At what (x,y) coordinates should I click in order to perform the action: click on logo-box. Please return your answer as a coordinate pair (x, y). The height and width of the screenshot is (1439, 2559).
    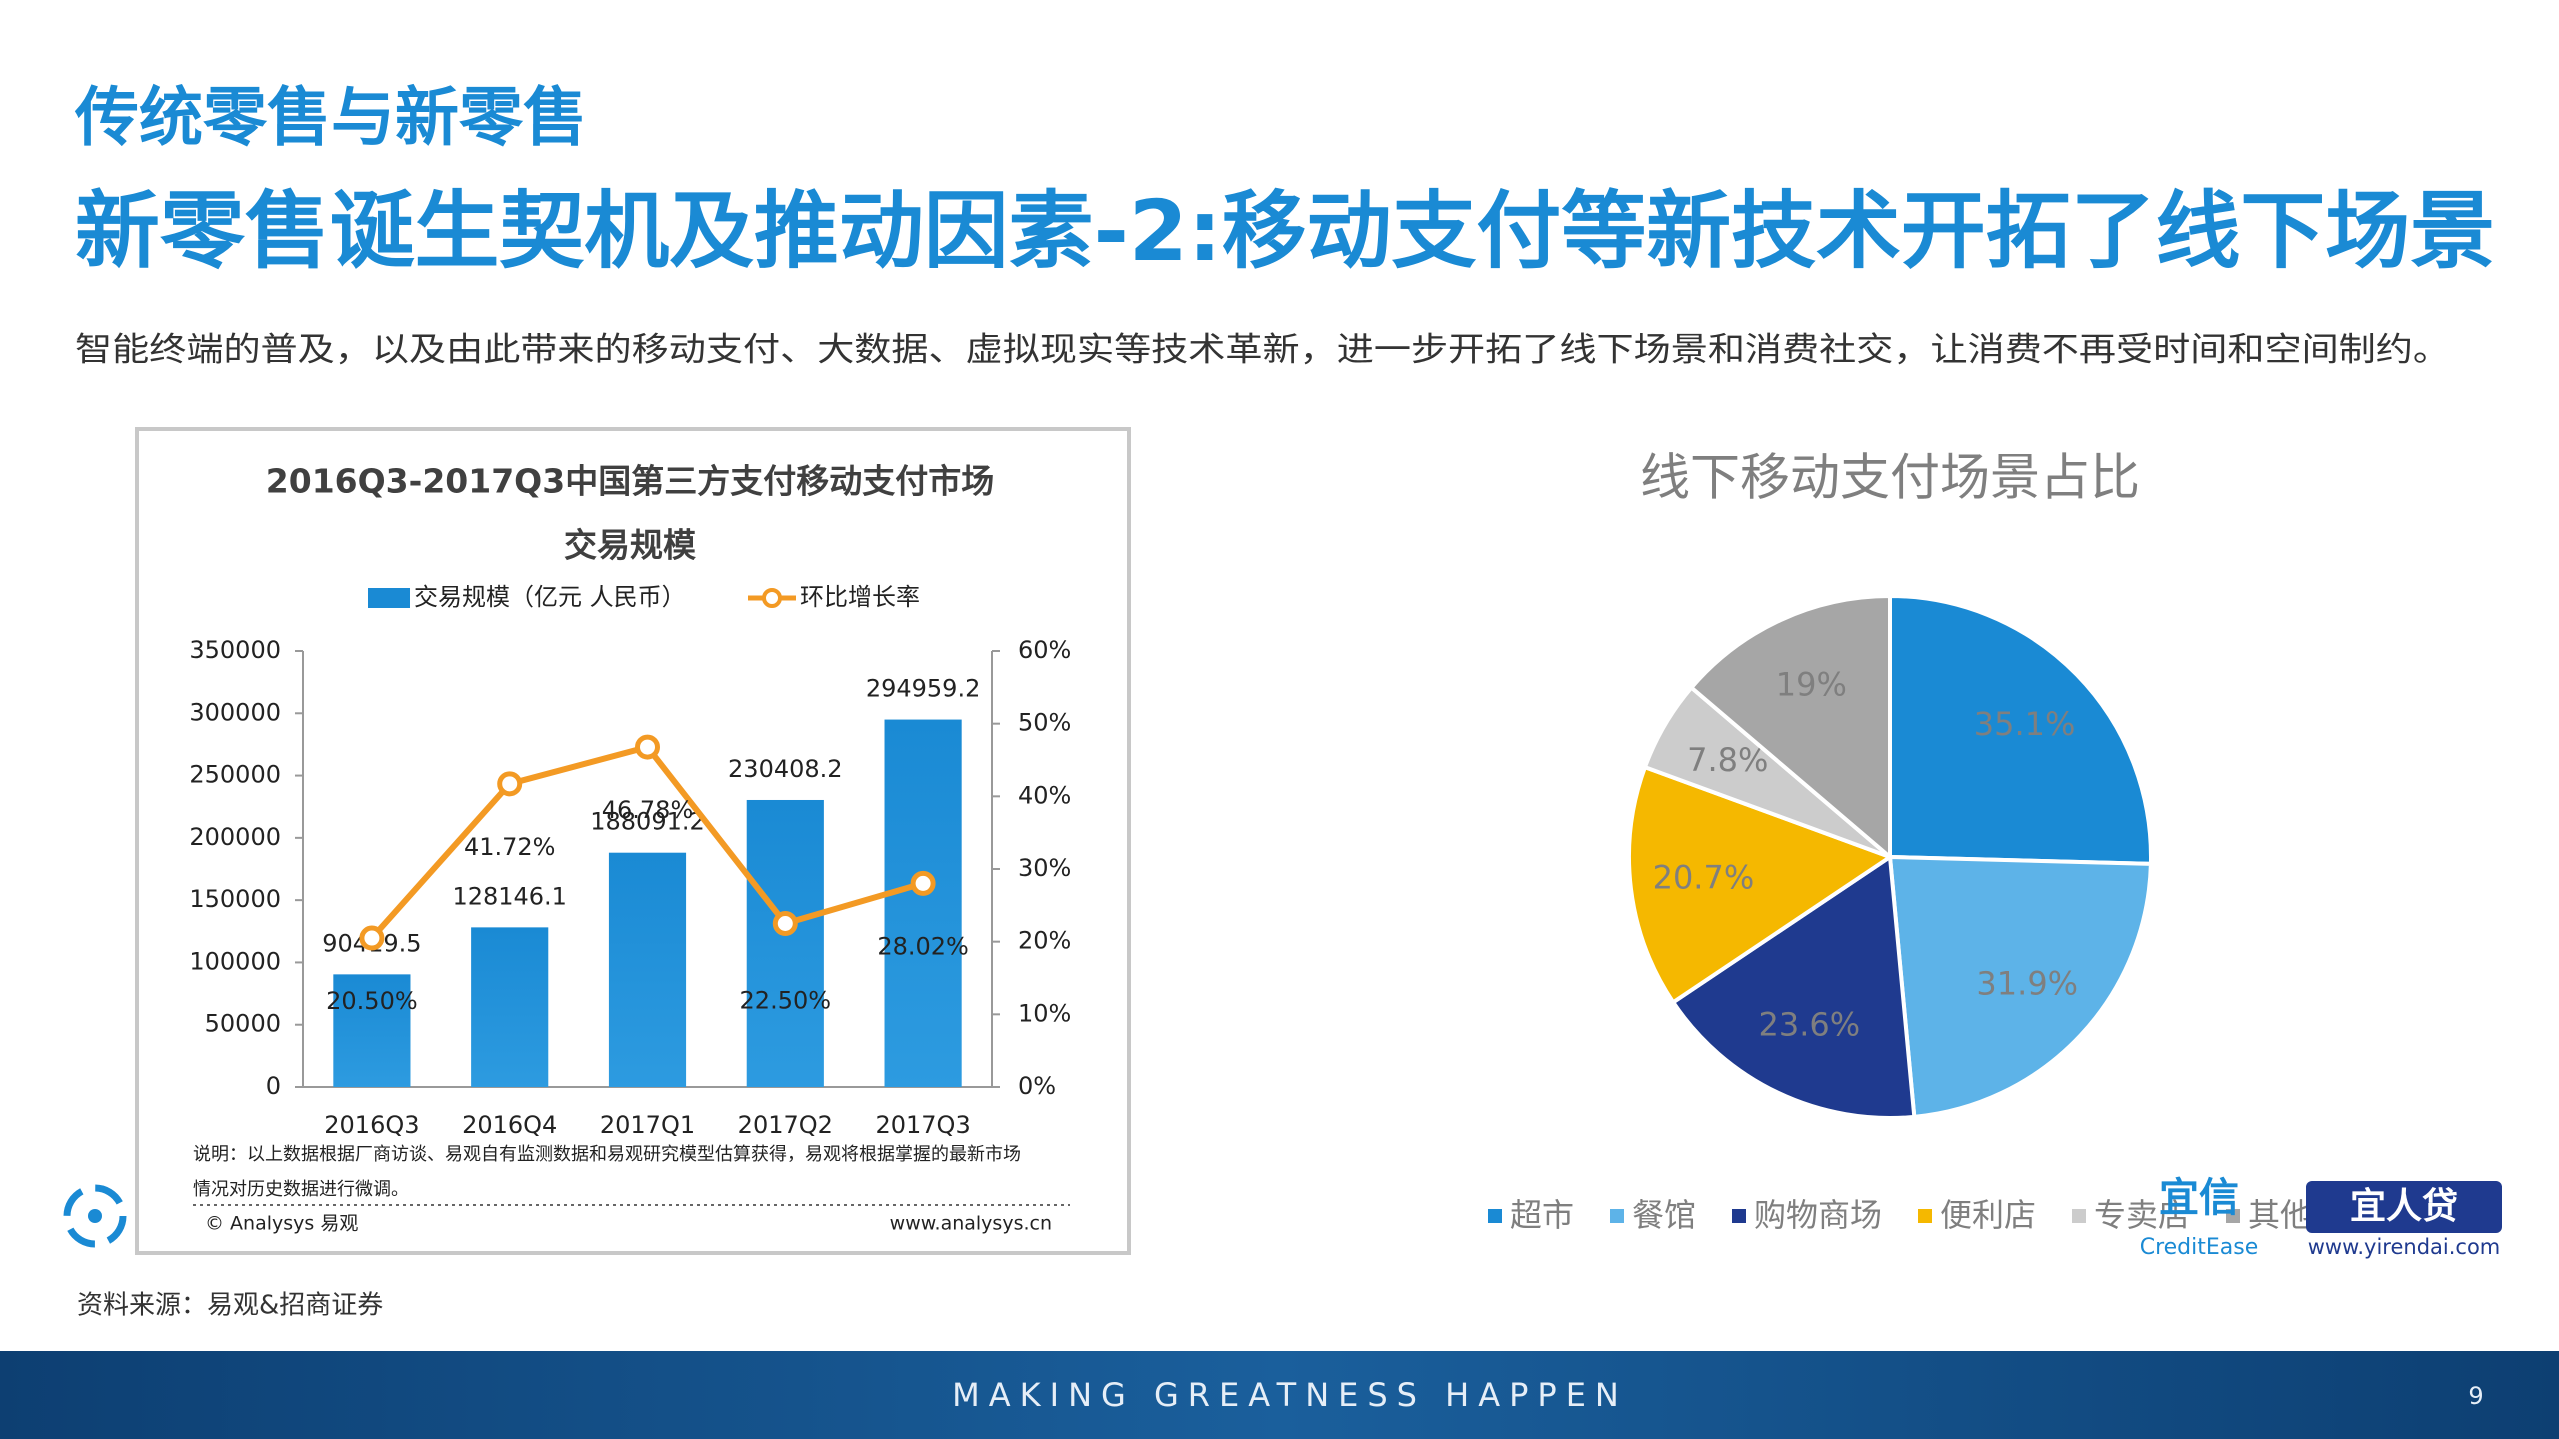
    Looking at the image, I should click on (2404, 1207).